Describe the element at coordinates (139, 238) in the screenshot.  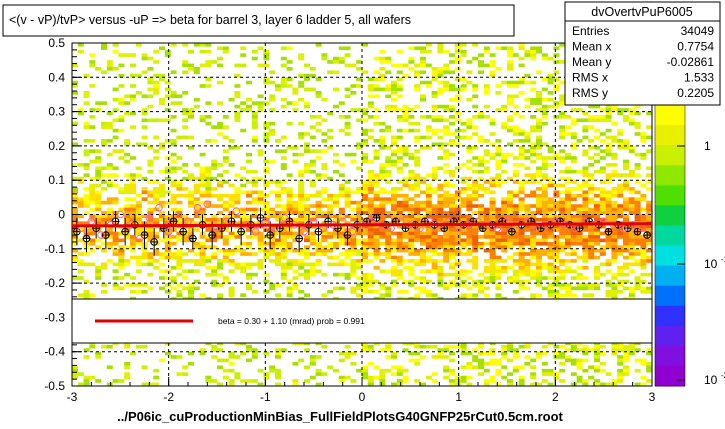
I see `profile-point-pink` at that location.